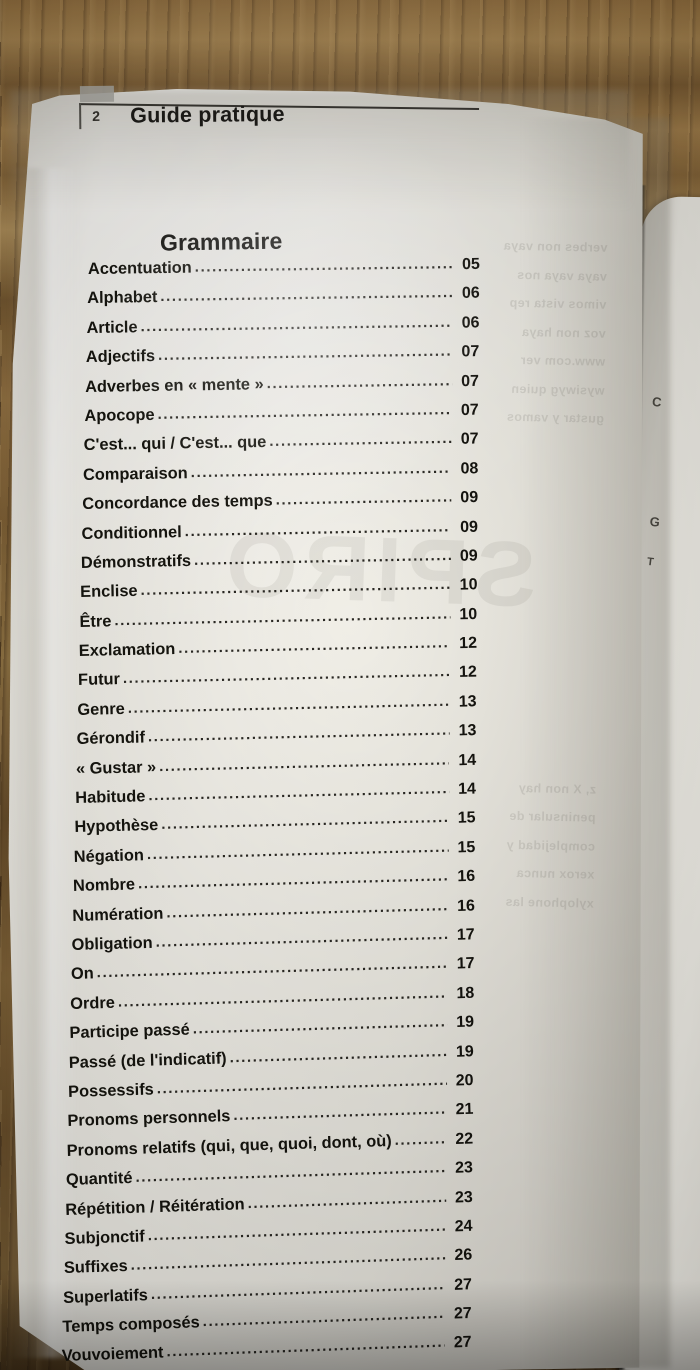 The height and width of the screenshot is (1370, 700). What do you see at coordinates (149, 1119) in the screenshot?
I see `toc-entry-label: Pronoms personnels` at bounding box center [149, 1119].